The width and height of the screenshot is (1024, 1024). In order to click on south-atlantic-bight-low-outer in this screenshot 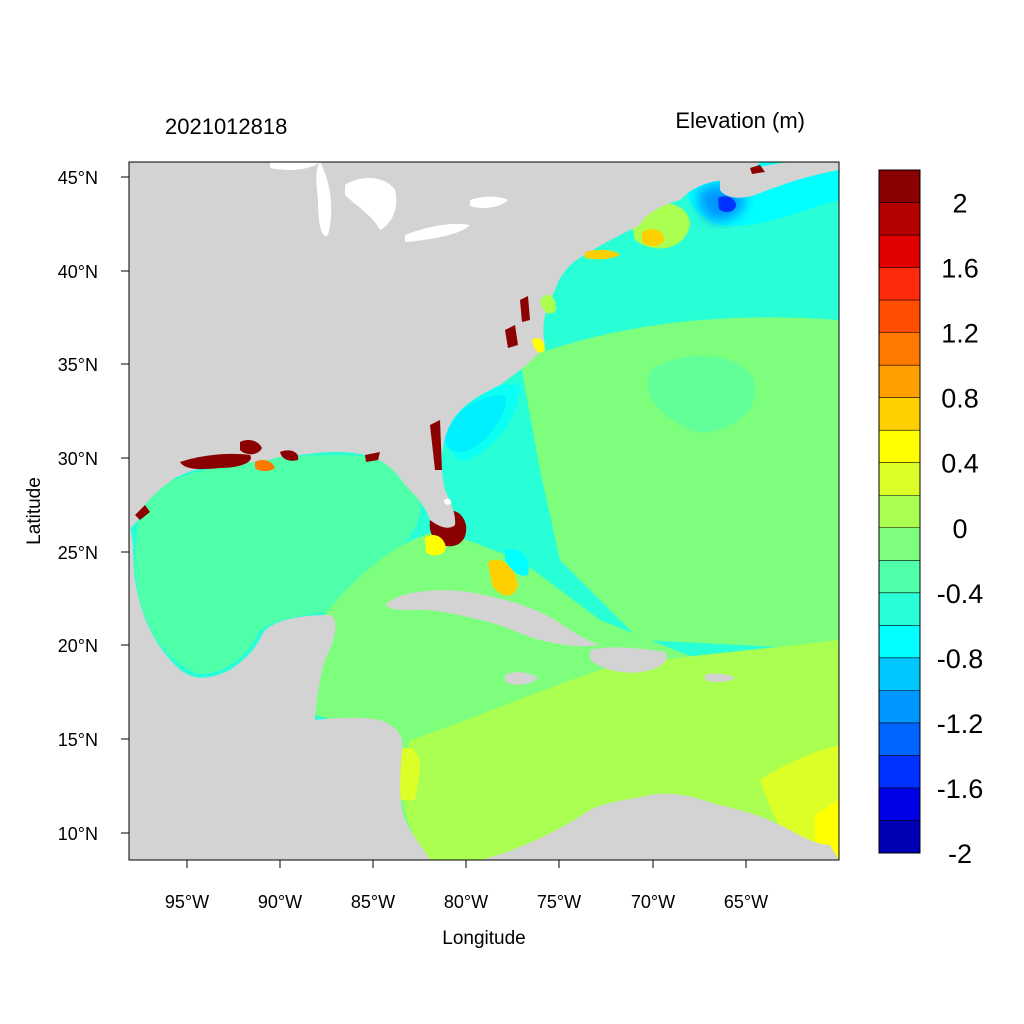, I will do `click(480, 423)`.